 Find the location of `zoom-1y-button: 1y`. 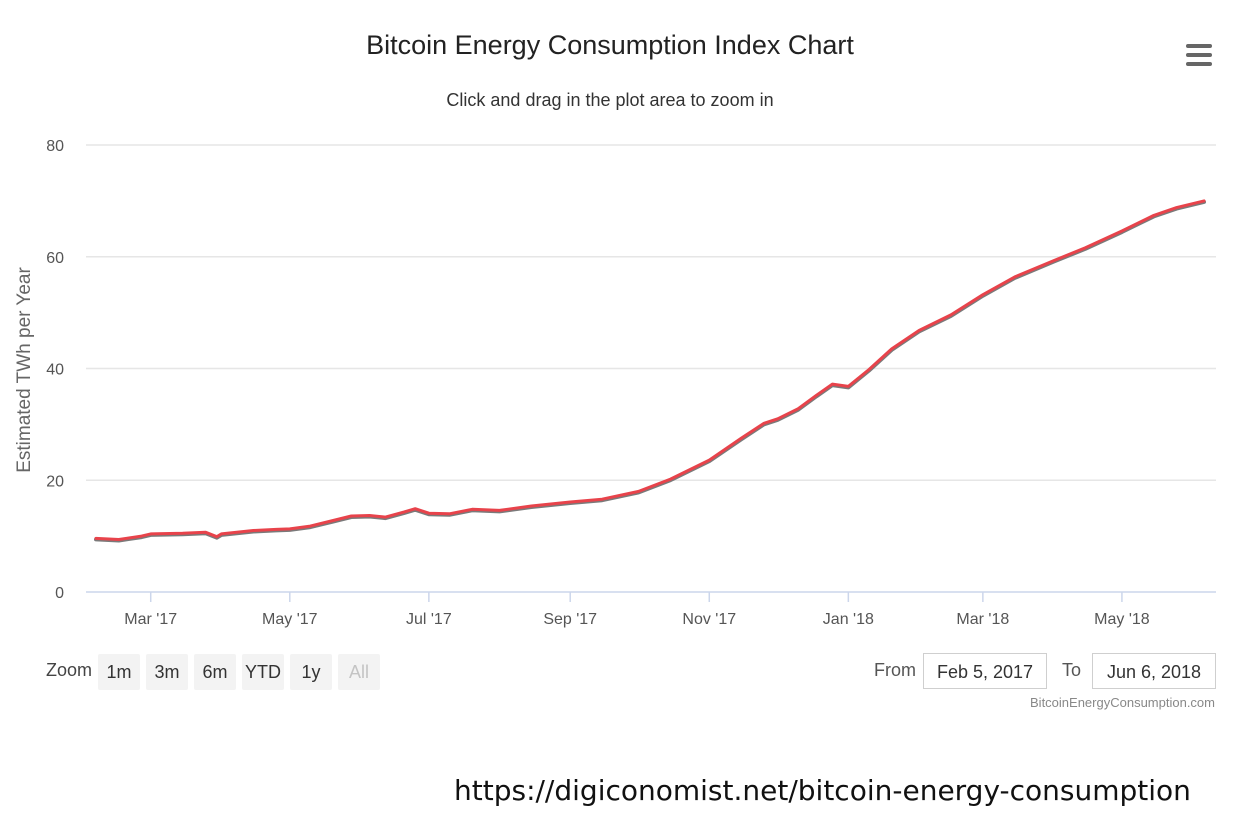

zoom-1y-button: 1y is located at coordinates (311, 672).